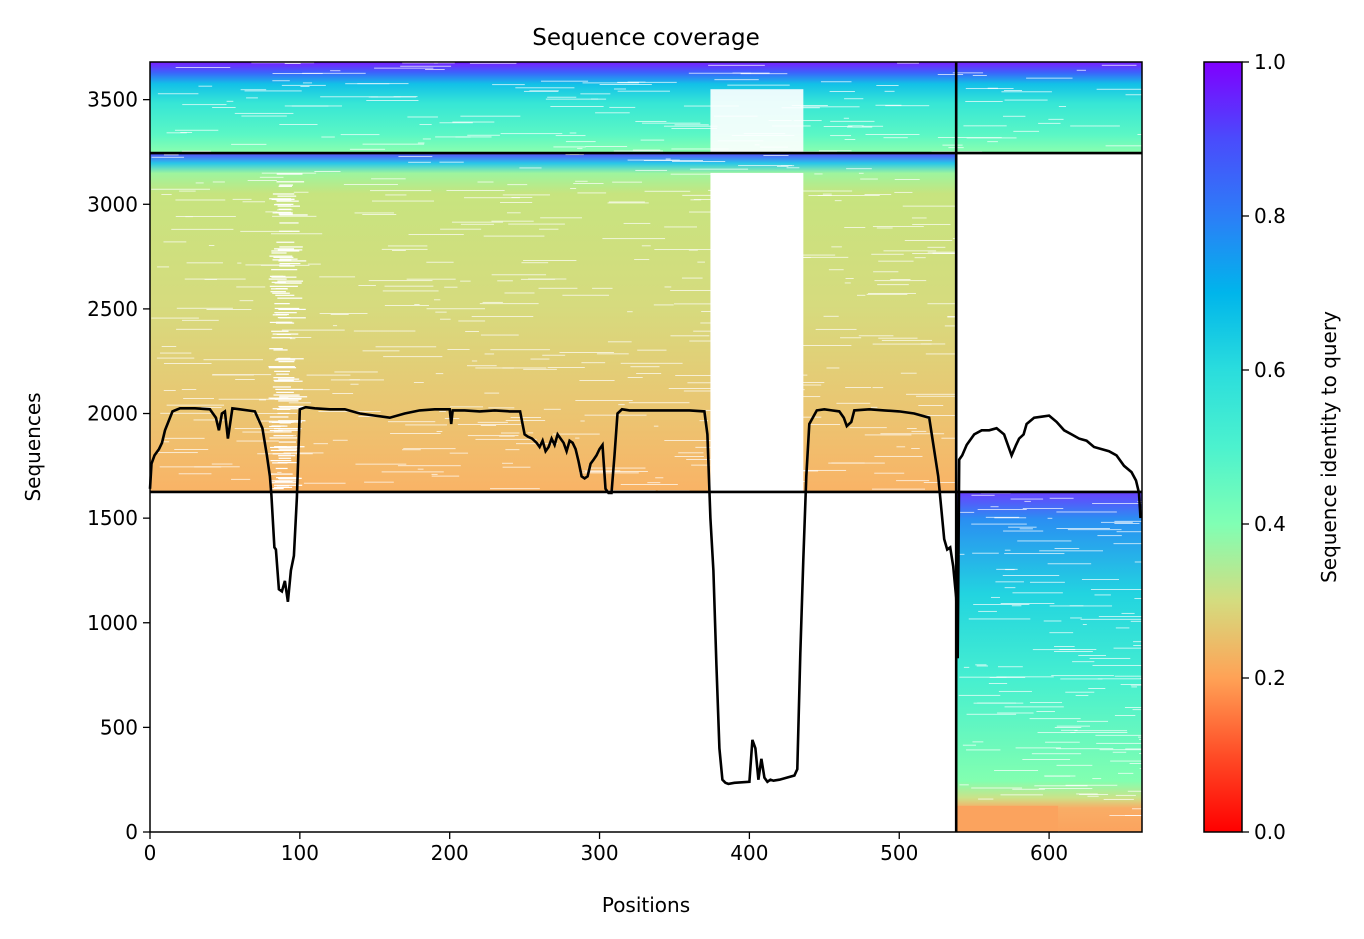 The image size is (1364, 939). Describe the element at coordinates (757, 332) in the screenshot. I see `gap-column` at that location.